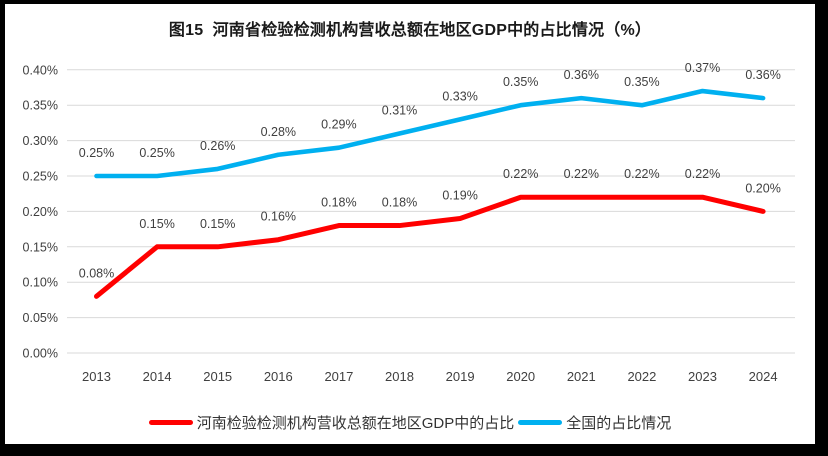 The image size is (828, 456). Describe the element at coordinates (581, 376) in the screenshot. I see `x-axis-tick-label: 2021` at that location.